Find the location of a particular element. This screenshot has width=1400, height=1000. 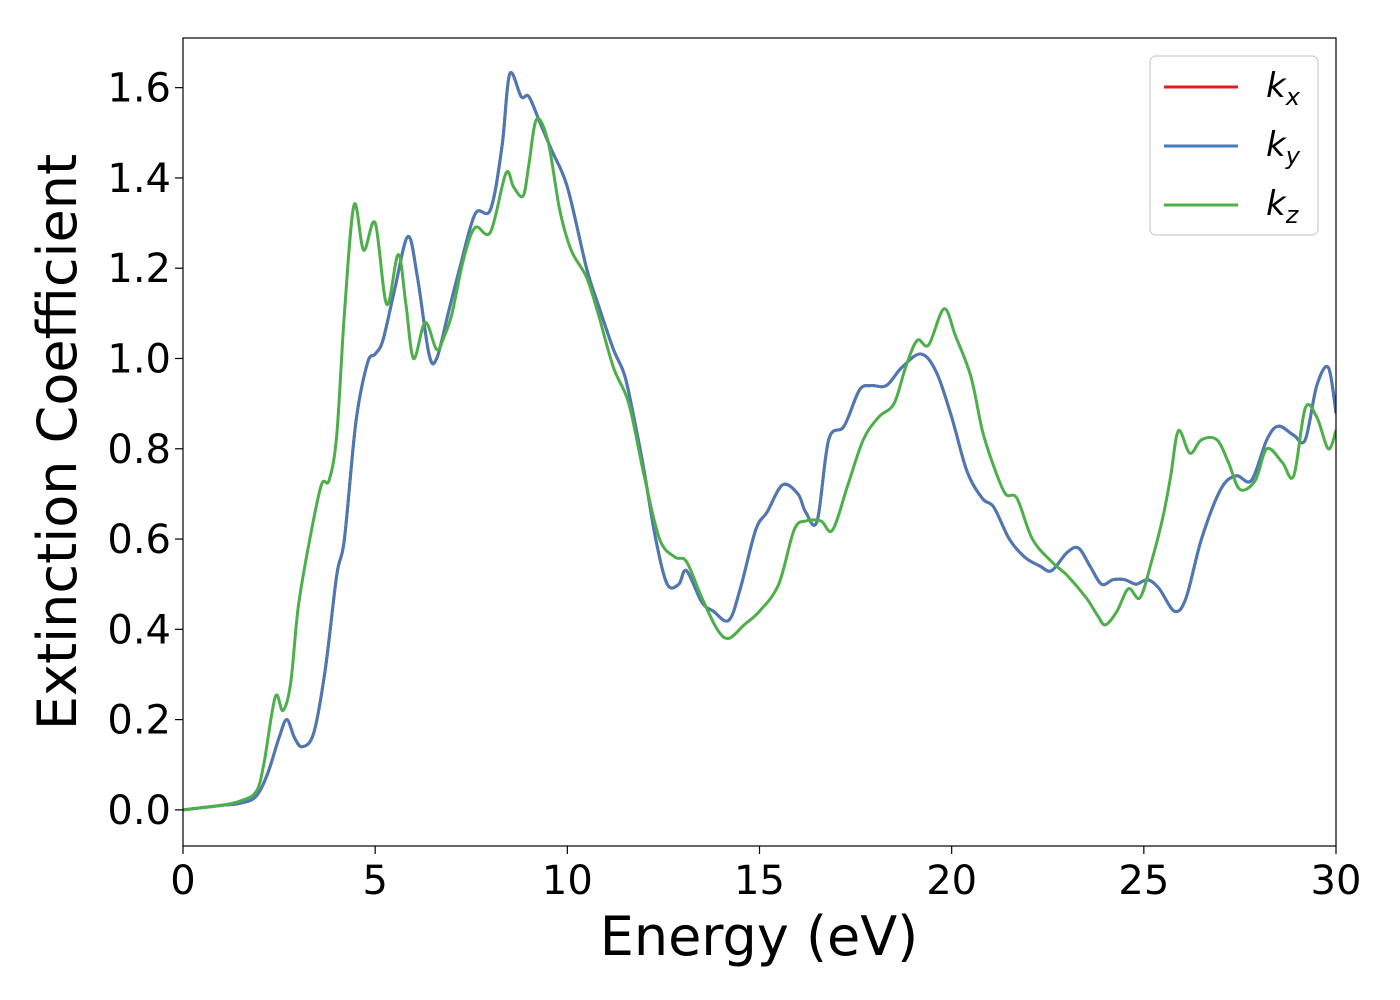

legend-items: kx ky kz is located at coordinates (1232, 147).